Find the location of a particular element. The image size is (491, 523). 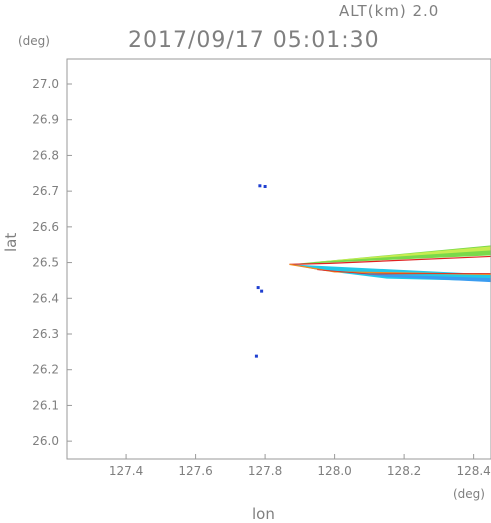

x-unit-label: (deg) is located at coordinates (469, 494).